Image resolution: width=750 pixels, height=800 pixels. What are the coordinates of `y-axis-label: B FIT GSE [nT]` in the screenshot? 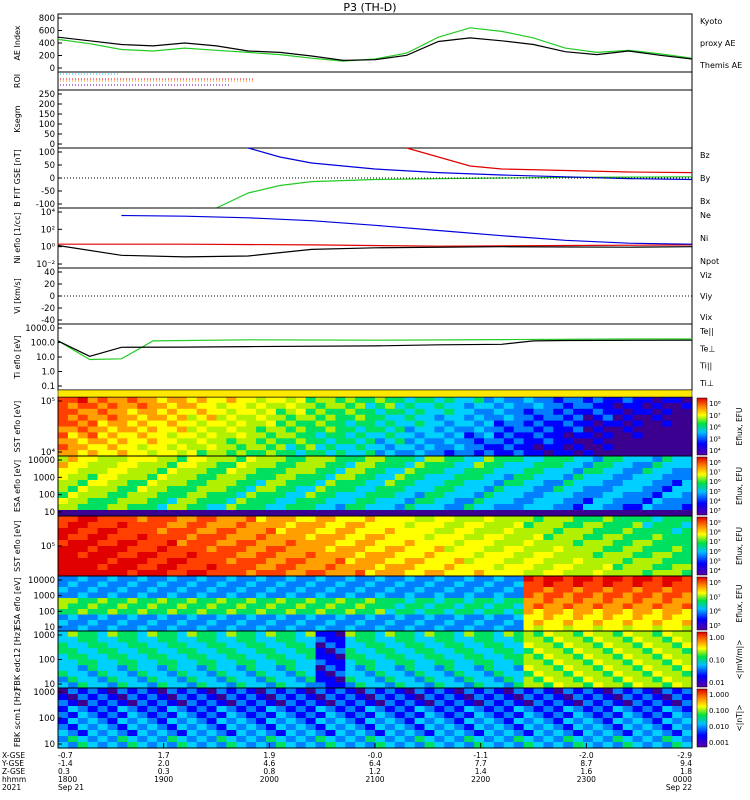 It's located at (17, 178).